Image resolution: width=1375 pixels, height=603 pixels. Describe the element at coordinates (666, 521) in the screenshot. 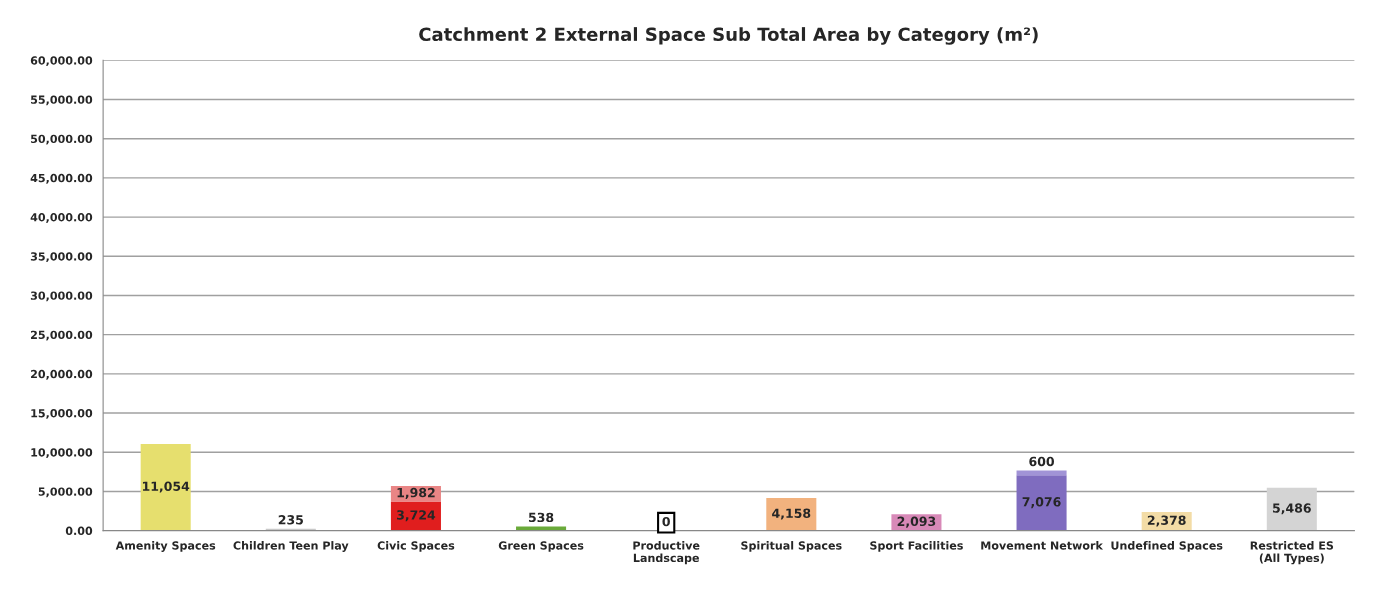

I see `data-label: 0` at that location.